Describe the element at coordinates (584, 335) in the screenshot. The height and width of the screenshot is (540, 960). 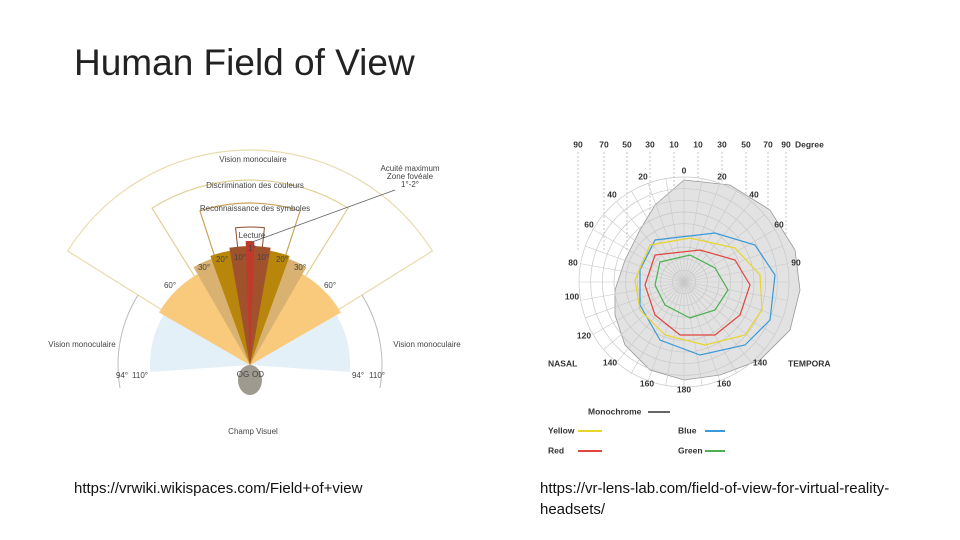
I see `label: 120` at that location.